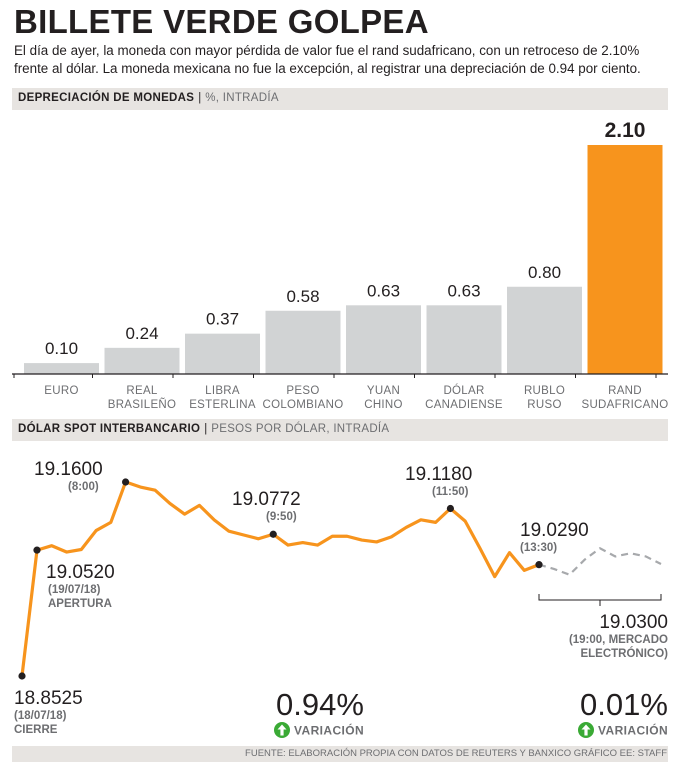 This screenshot has height=768, width=683. Describe the element at coordinates (281, 517) in the screenshot. I see `annotation-detail: (9:50)` at that location.